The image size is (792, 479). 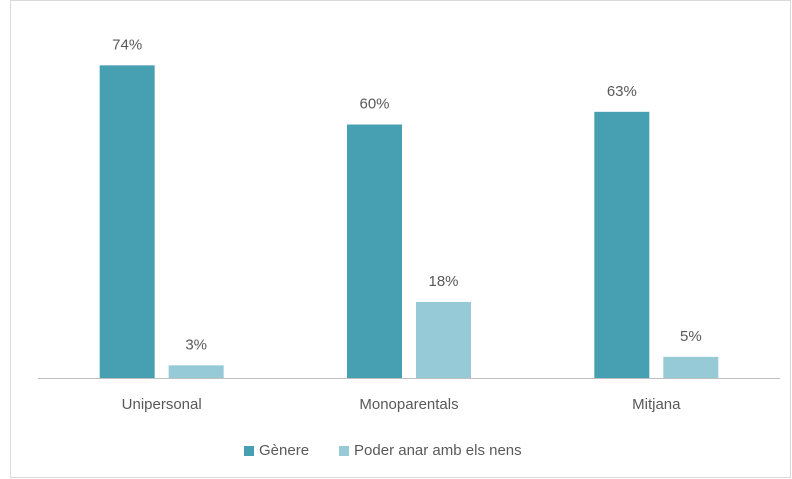 I want to click on value-label: 63%, so click(x=622, y=91).